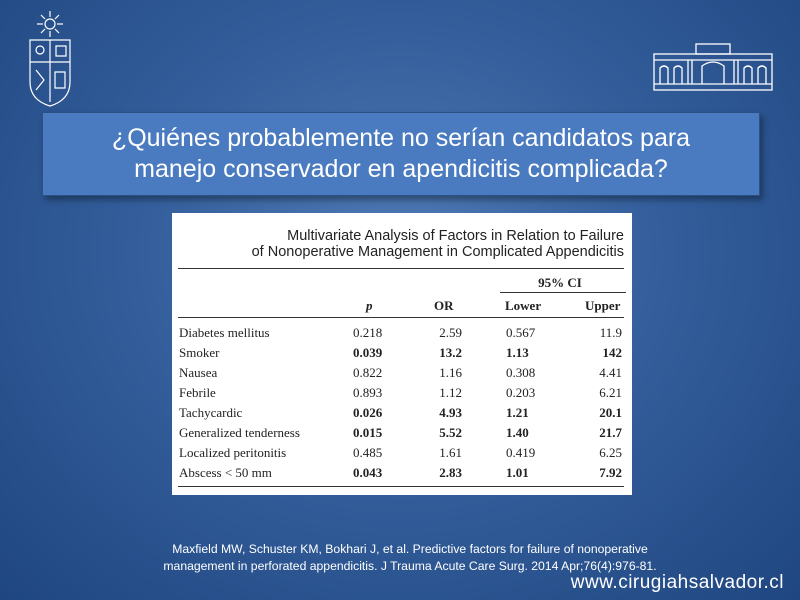  Describe the element at coordinates (610, 472) in the screenshot. I see `cell-upper: 7.92` at that location.